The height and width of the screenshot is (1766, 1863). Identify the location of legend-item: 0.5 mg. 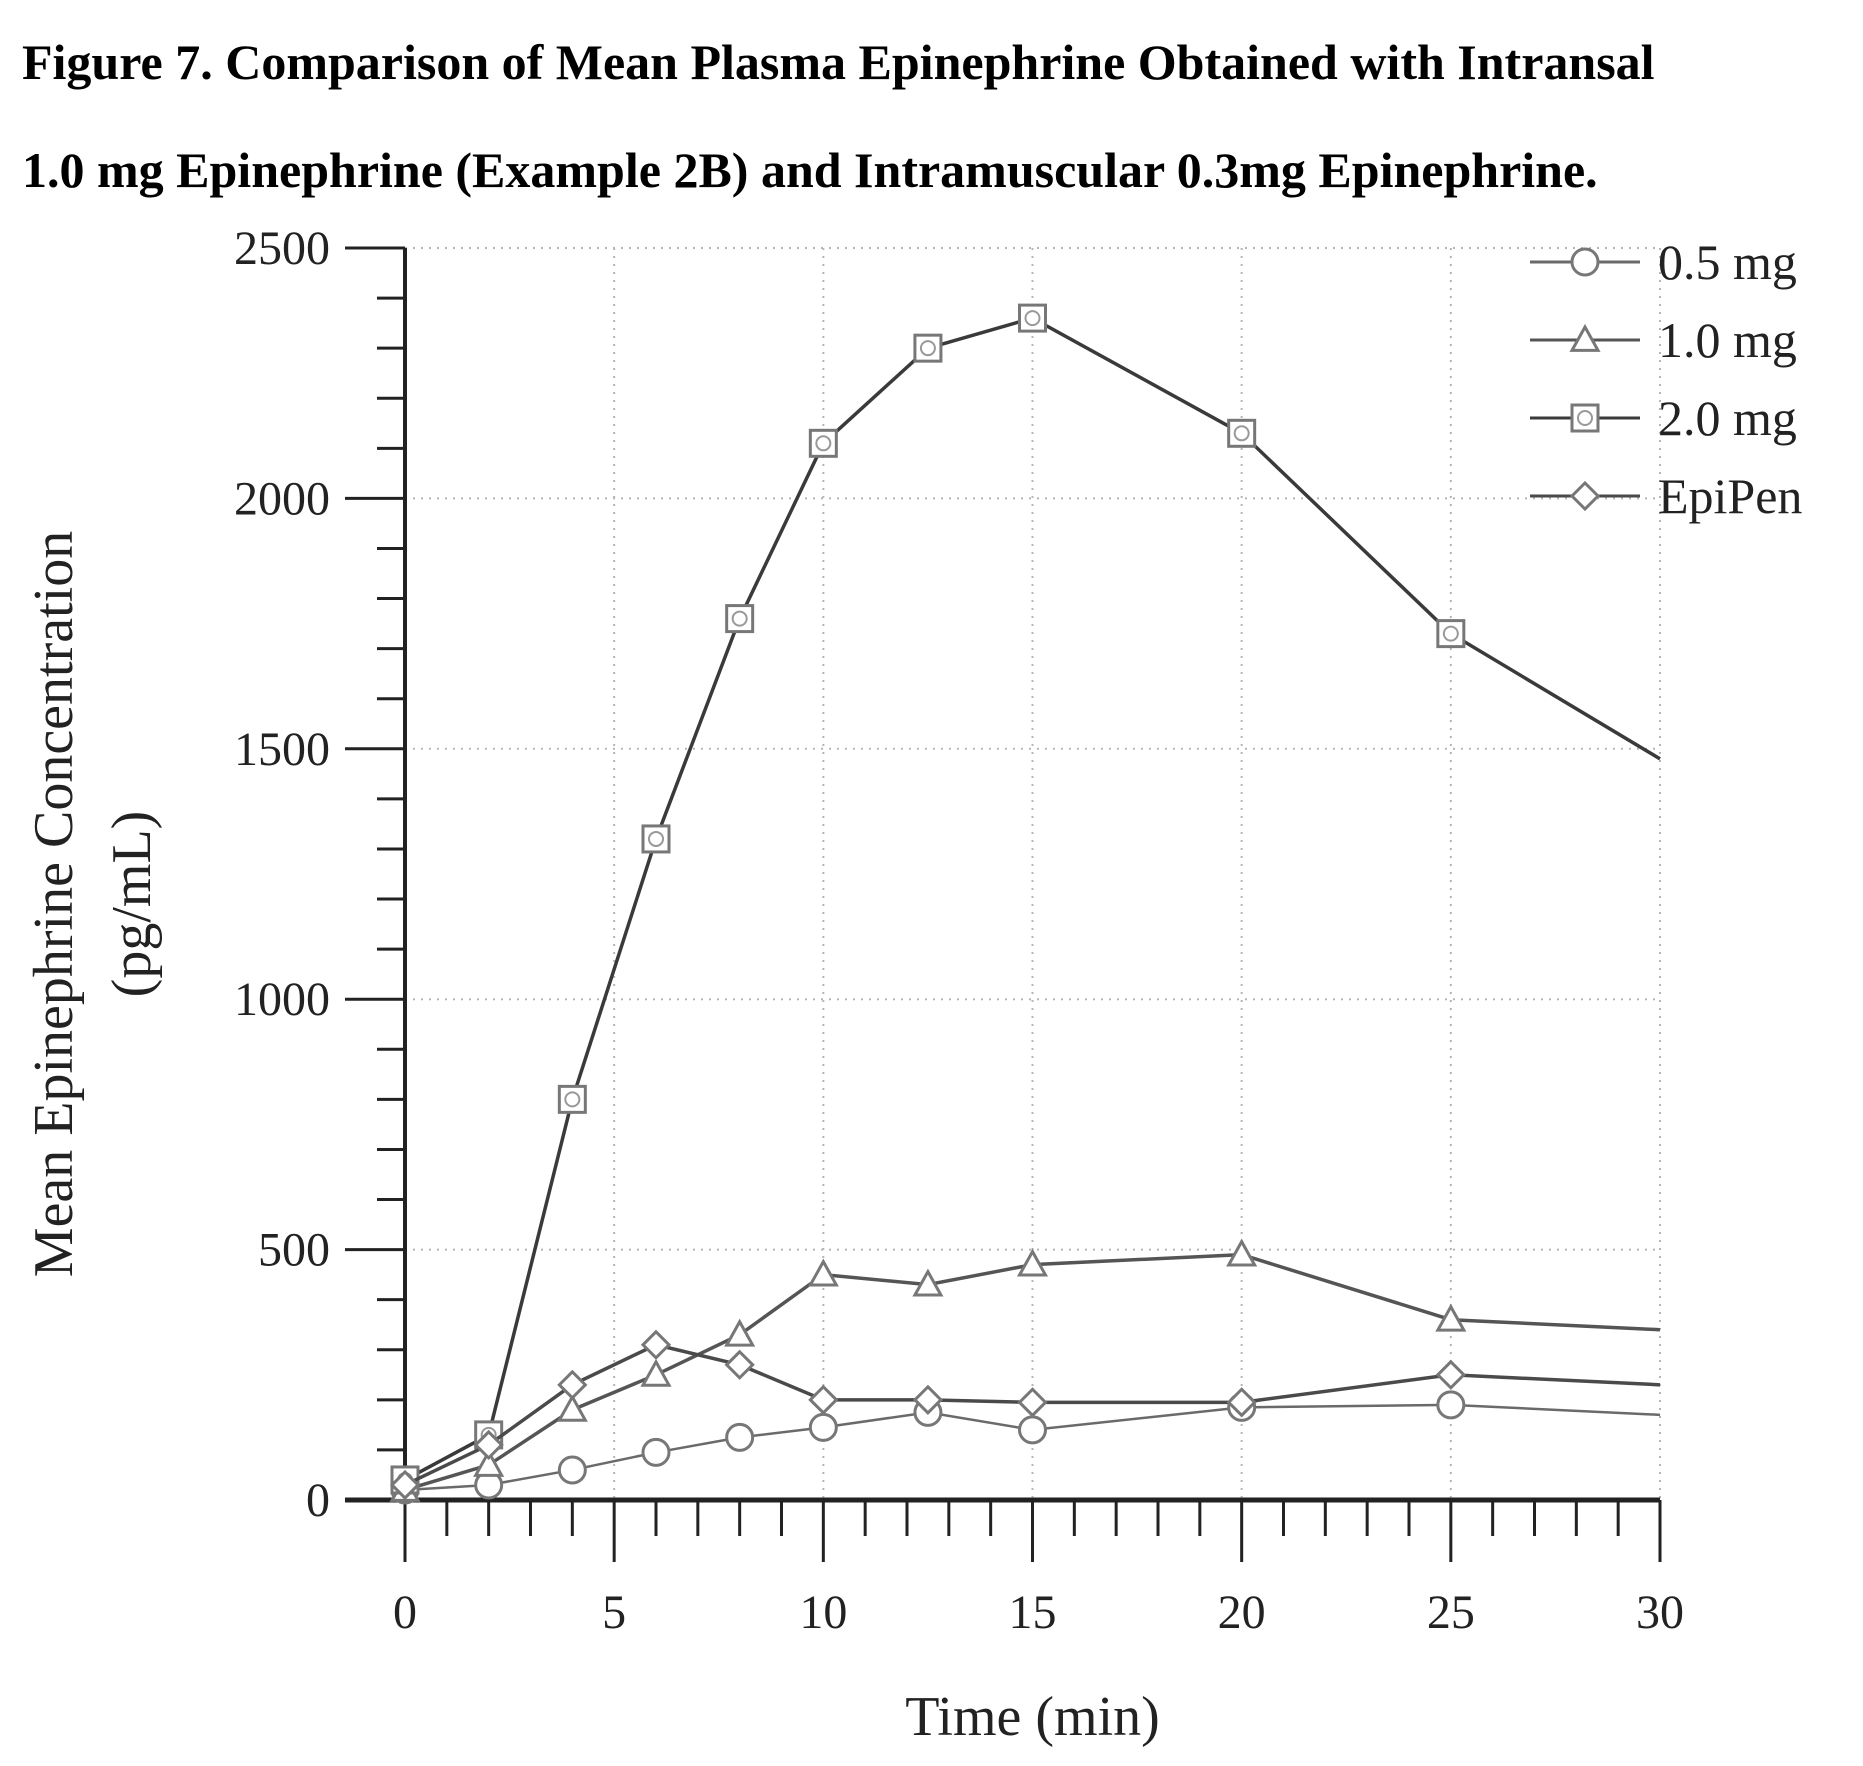
(1663, 262).